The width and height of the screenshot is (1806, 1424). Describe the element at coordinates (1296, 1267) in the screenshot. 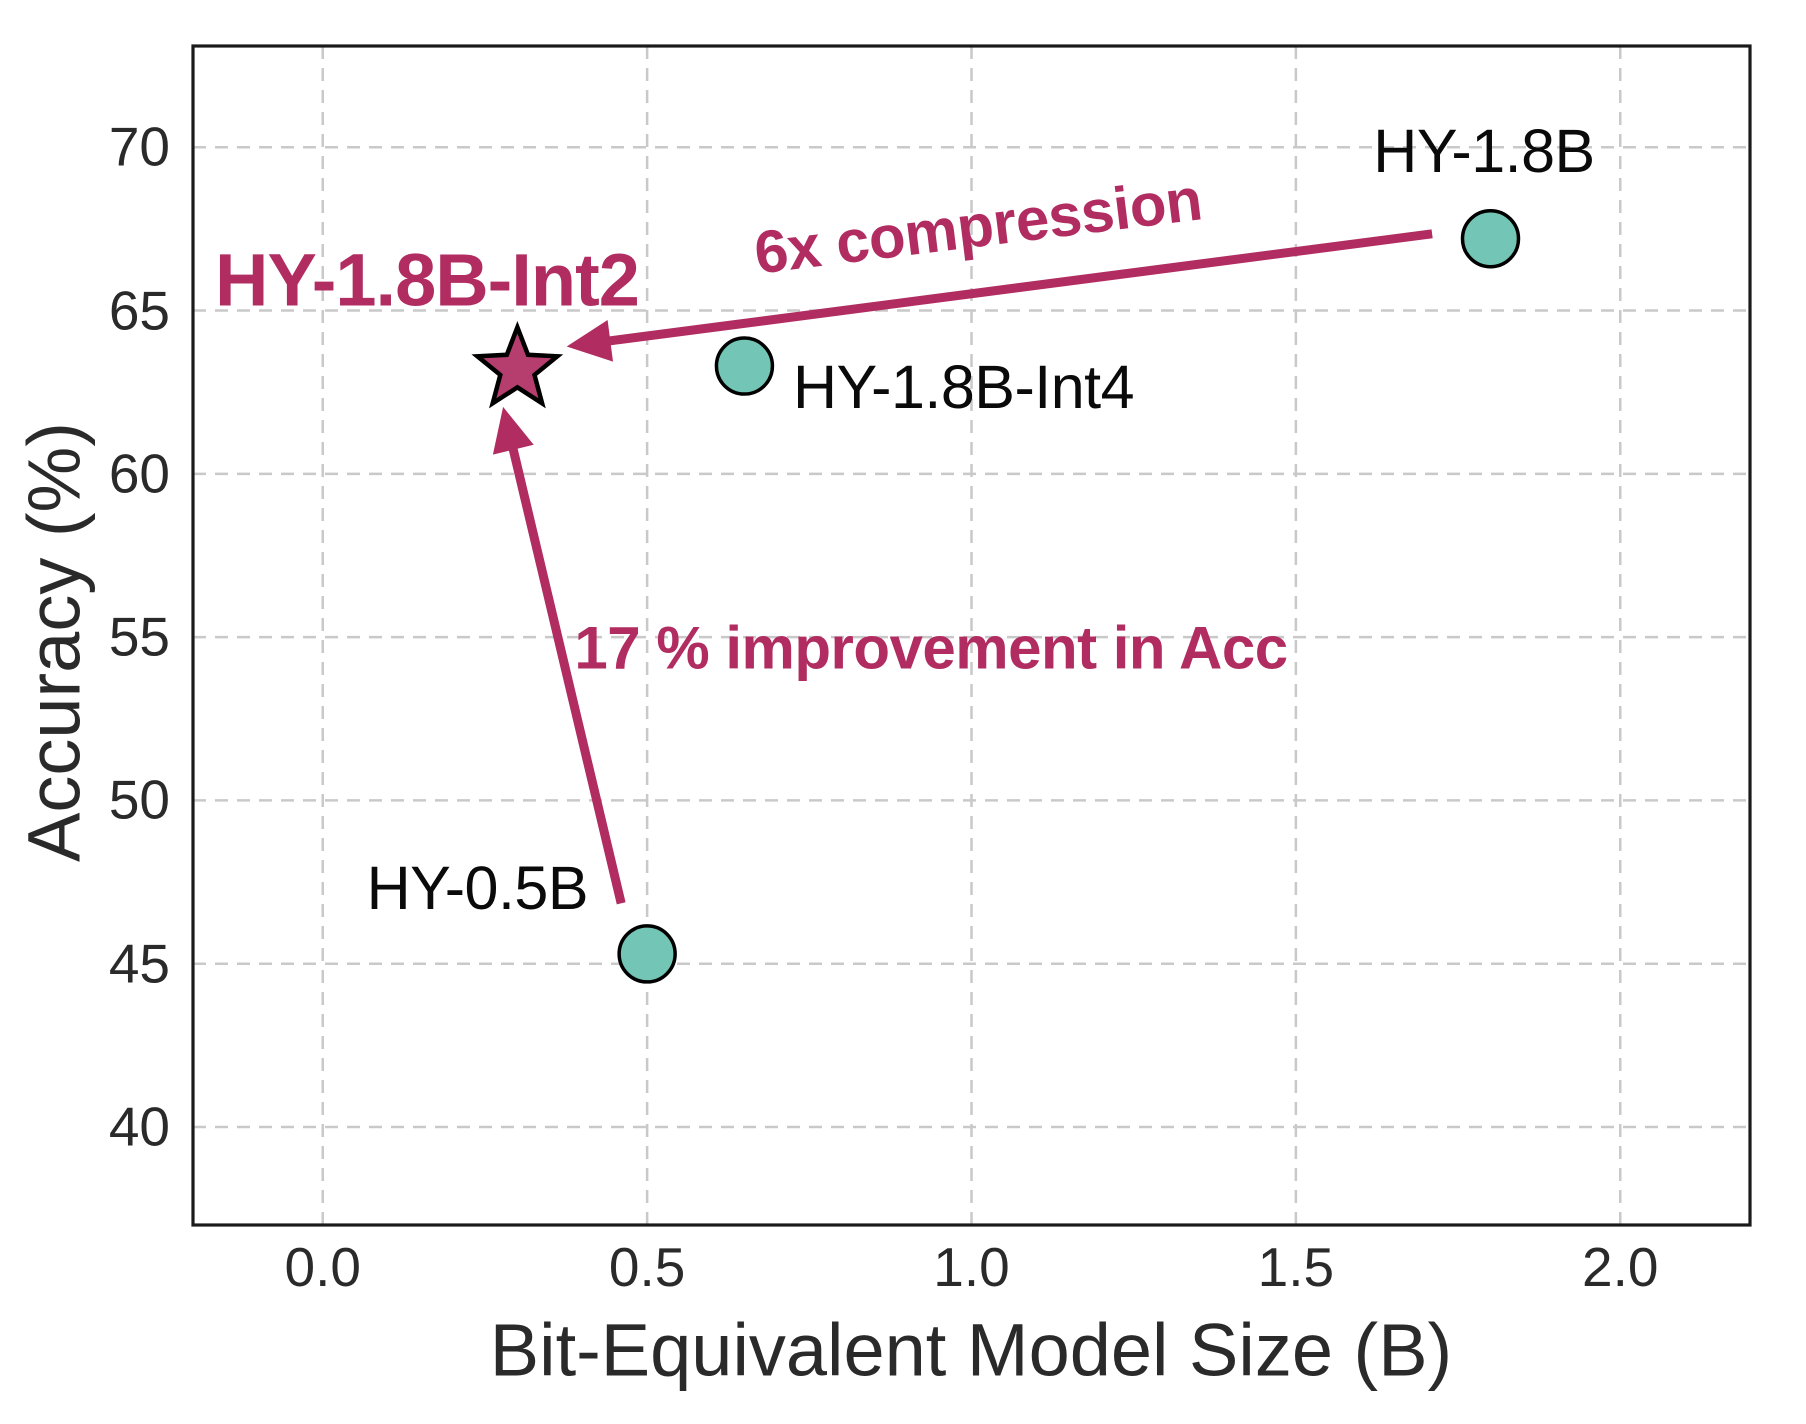

I see `x-tick-label: 1.5` at that location.